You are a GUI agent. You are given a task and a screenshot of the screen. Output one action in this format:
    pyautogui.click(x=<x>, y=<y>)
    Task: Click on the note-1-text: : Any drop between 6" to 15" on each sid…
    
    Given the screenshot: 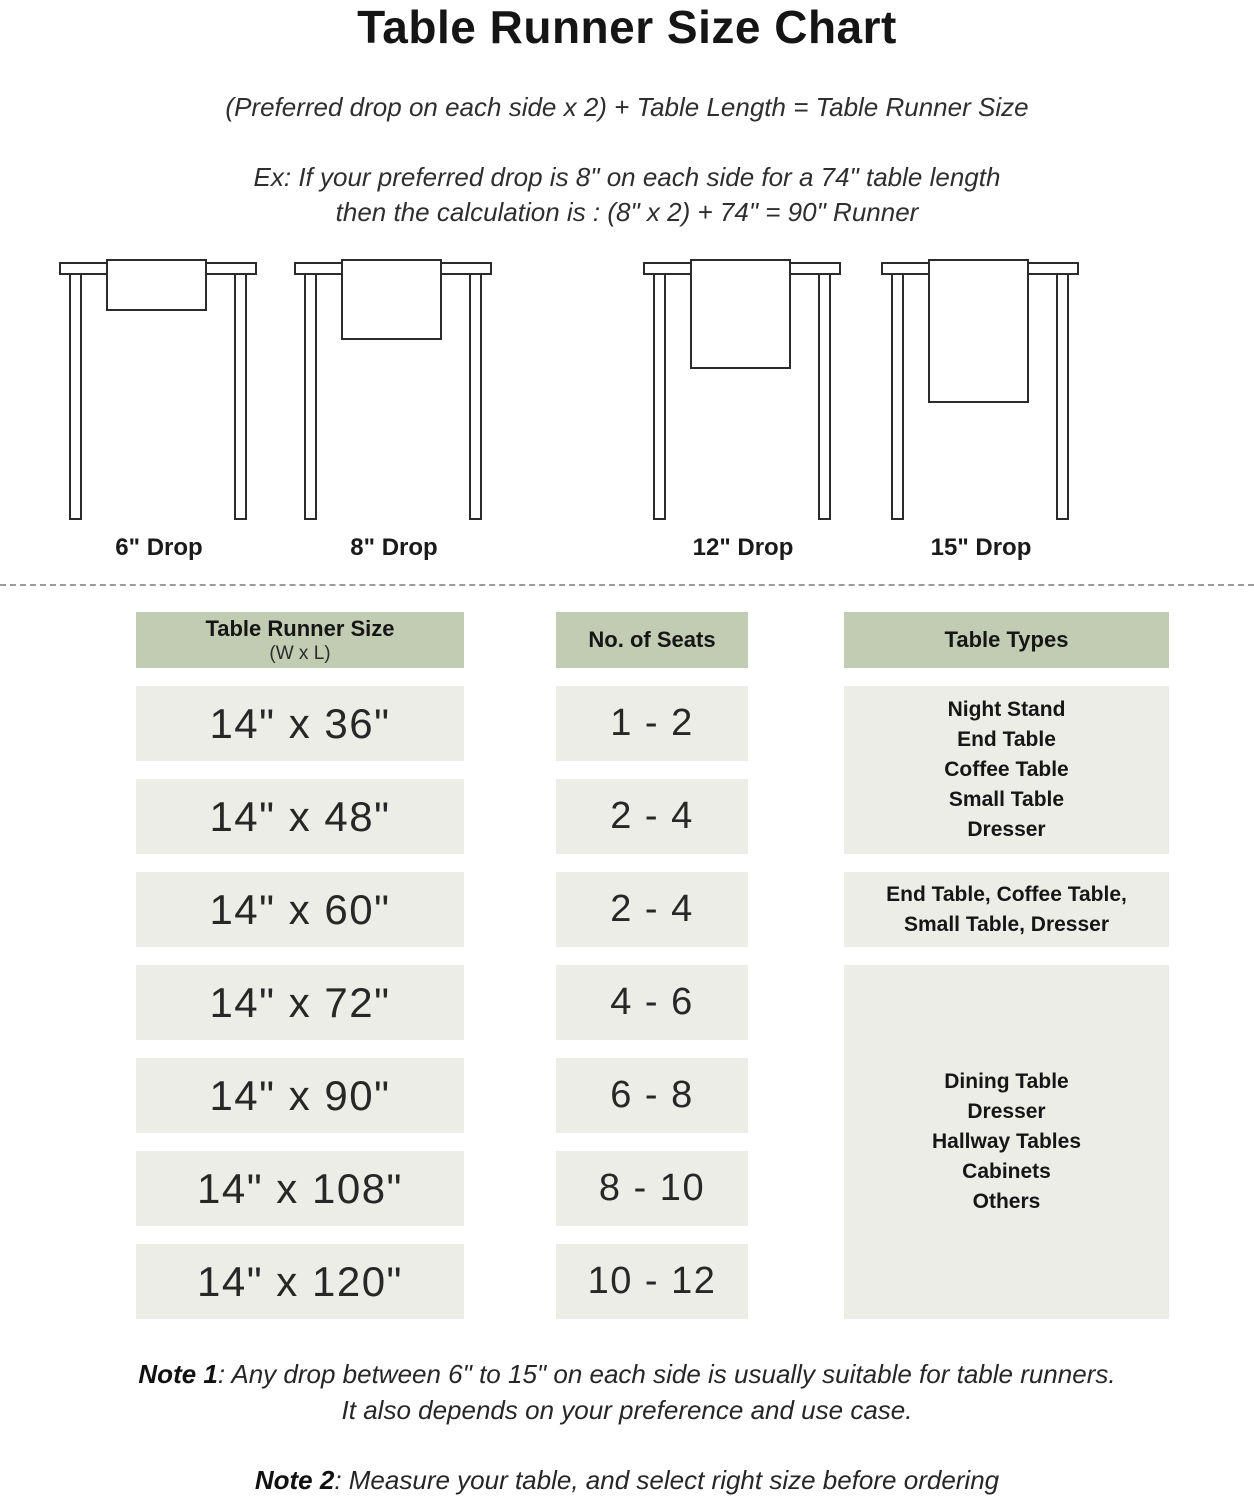 What is the action you would take?
    pyautogui.click(x=666, y=1374)
    